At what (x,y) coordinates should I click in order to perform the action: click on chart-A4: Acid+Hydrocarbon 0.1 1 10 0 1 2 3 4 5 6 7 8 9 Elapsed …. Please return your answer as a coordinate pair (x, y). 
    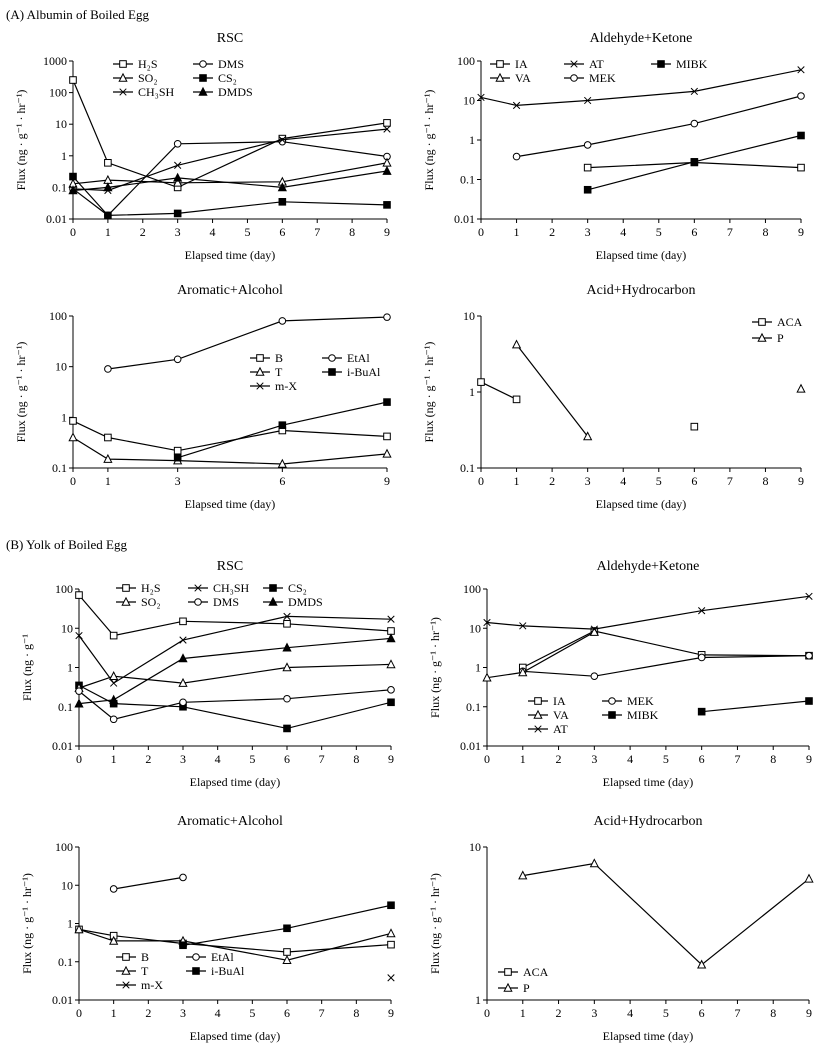
    Looking at the image, I should click on (614, 397).